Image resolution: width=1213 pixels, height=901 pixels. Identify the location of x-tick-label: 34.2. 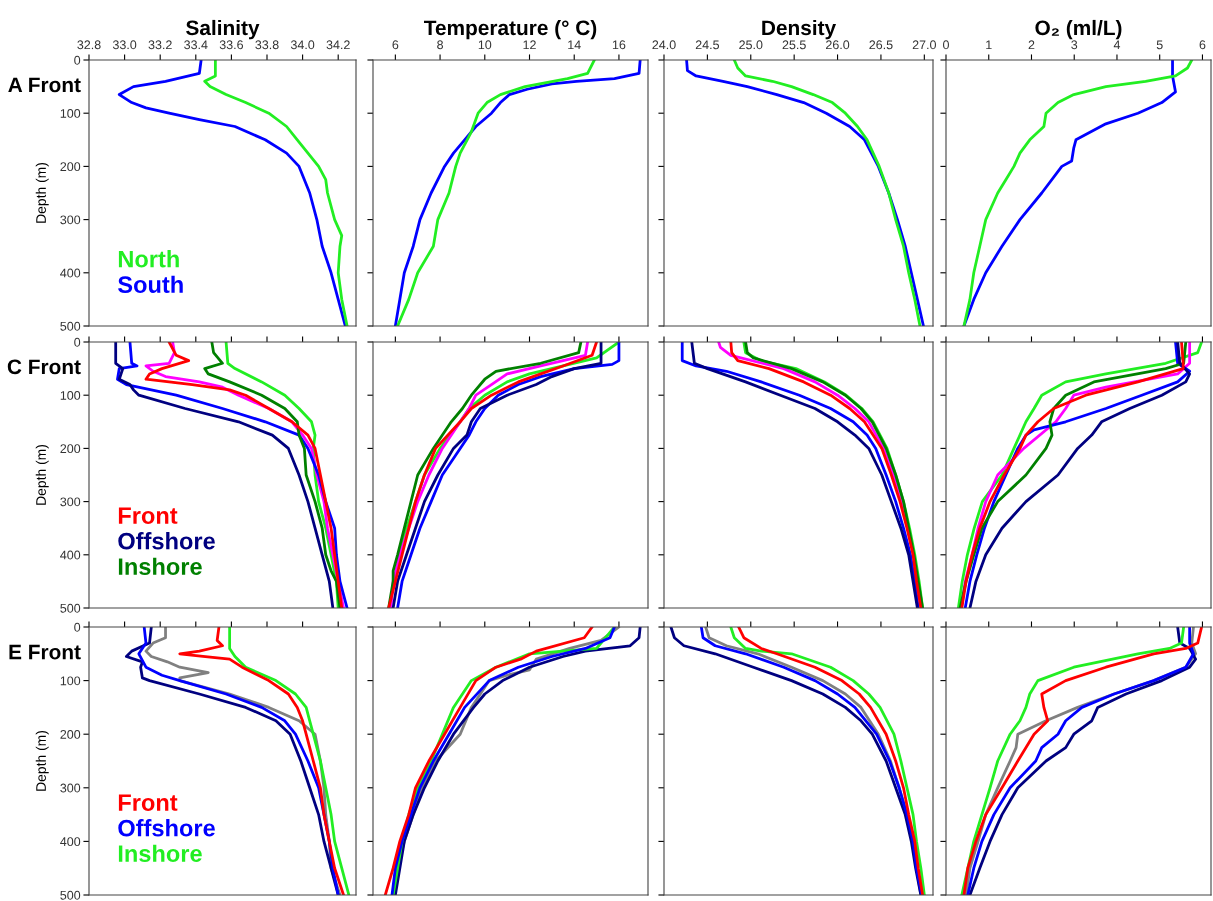
(338, 45).